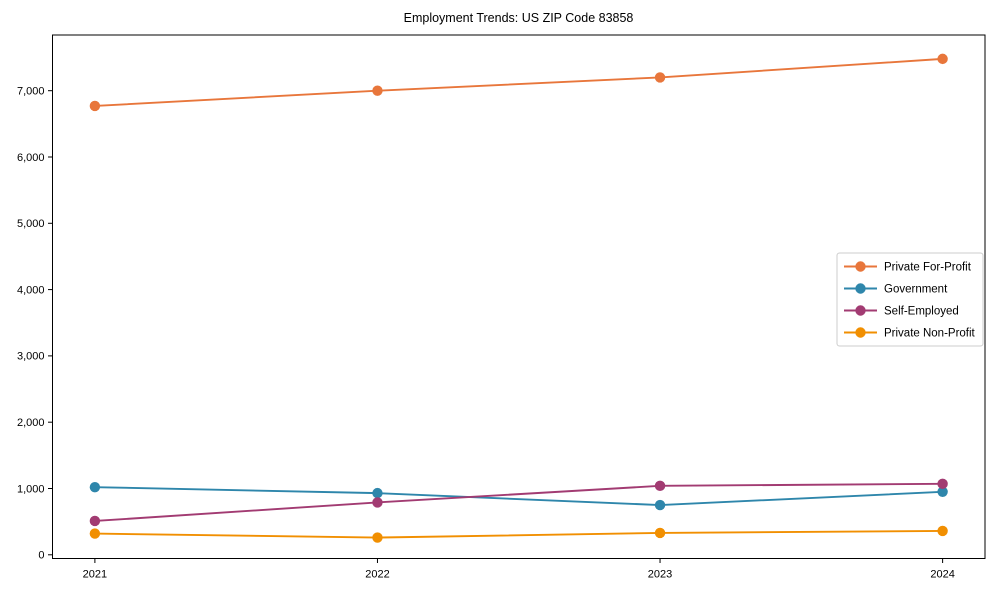  I want to click on y-tick-label: 1,000, so click(31, 489).